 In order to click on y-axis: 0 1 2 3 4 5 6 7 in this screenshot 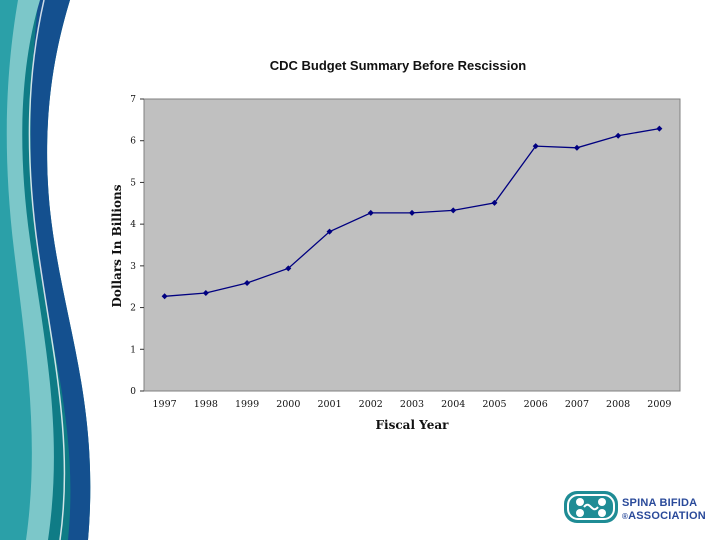, I will do `click(137, 246)`.